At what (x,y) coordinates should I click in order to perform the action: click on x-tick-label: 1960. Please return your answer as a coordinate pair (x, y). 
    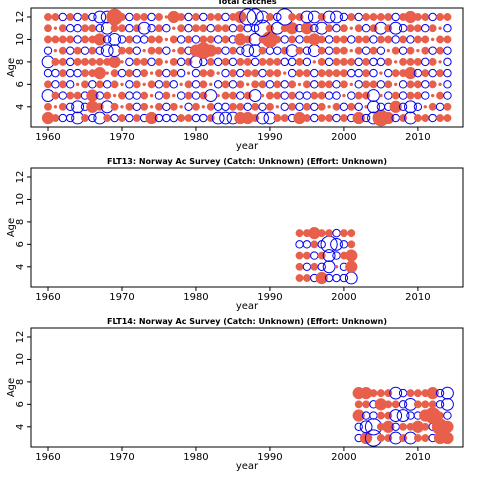
    Looking at the image, I should click on (47, 137).